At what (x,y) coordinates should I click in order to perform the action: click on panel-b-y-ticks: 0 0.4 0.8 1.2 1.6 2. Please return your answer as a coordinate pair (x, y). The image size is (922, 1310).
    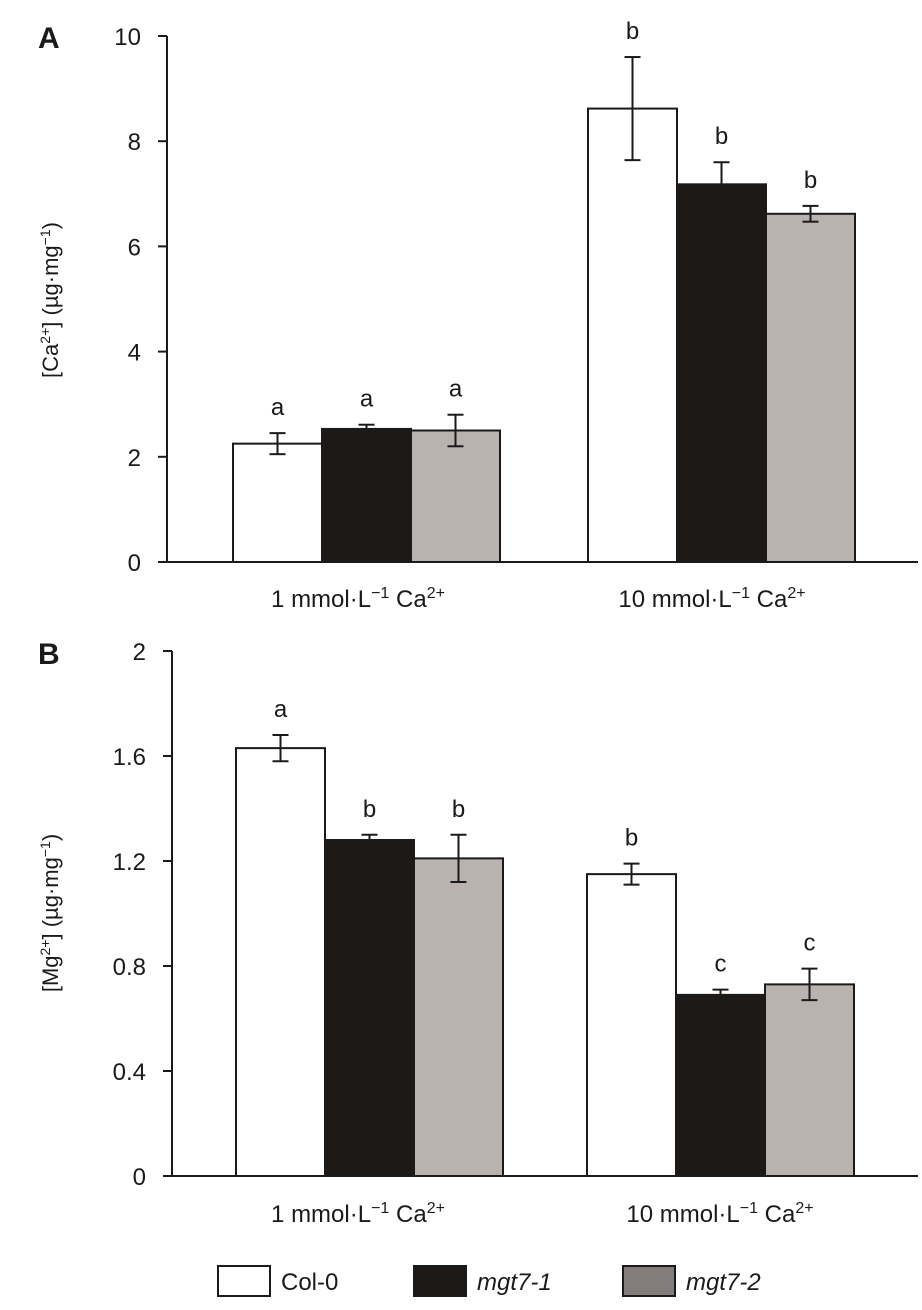
    Looking at the image, I should click on (142, 915).